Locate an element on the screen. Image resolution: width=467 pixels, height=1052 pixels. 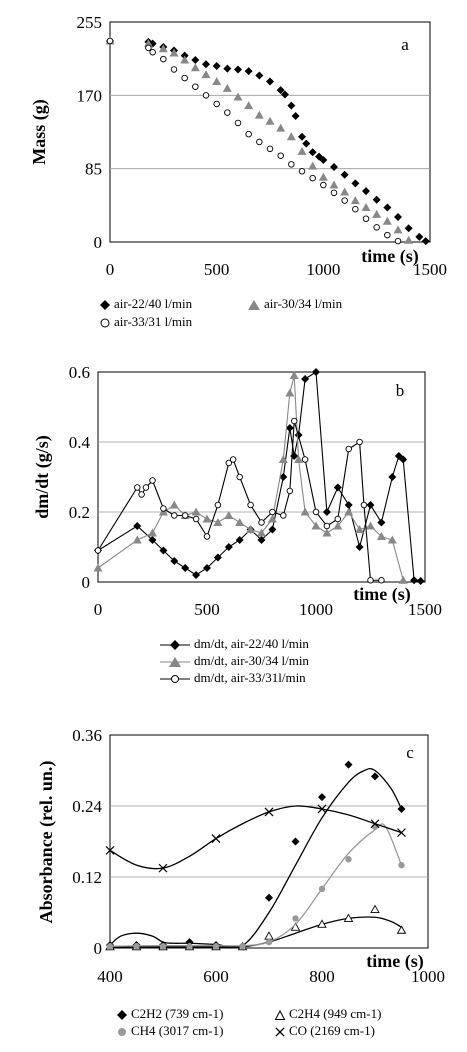
panel-label: c is located at coordinates (410, 752).